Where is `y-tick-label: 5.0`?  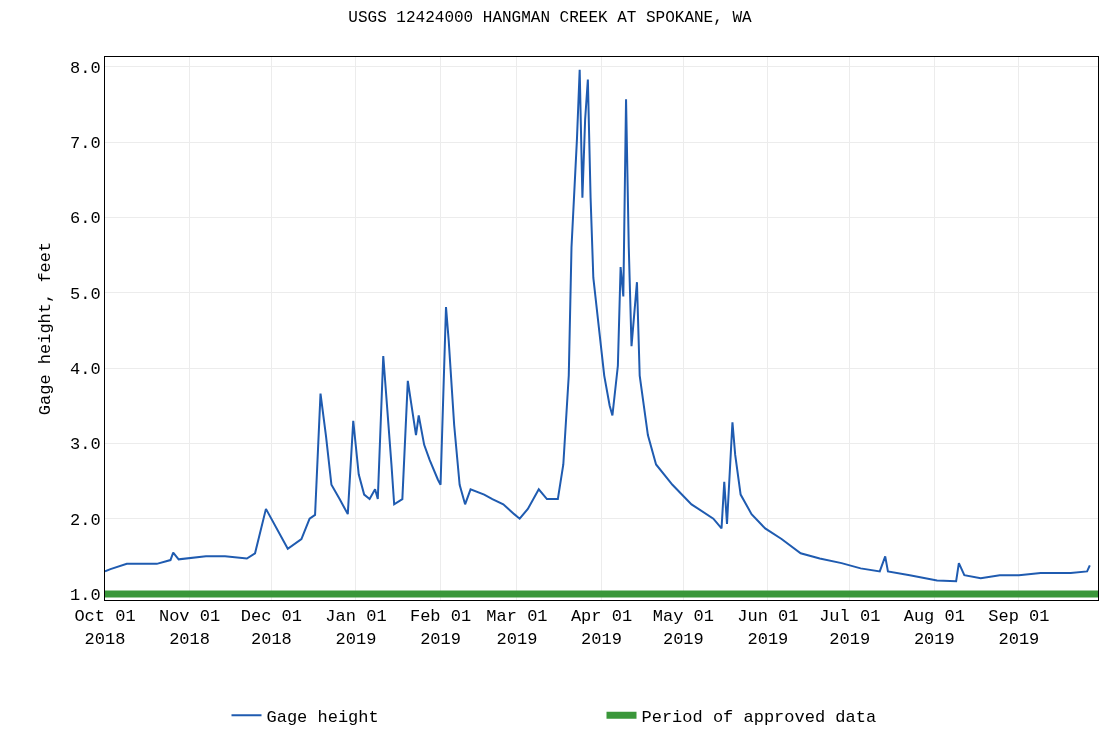 y-tick-label: 5.0 is located at coordinates (85, 294).